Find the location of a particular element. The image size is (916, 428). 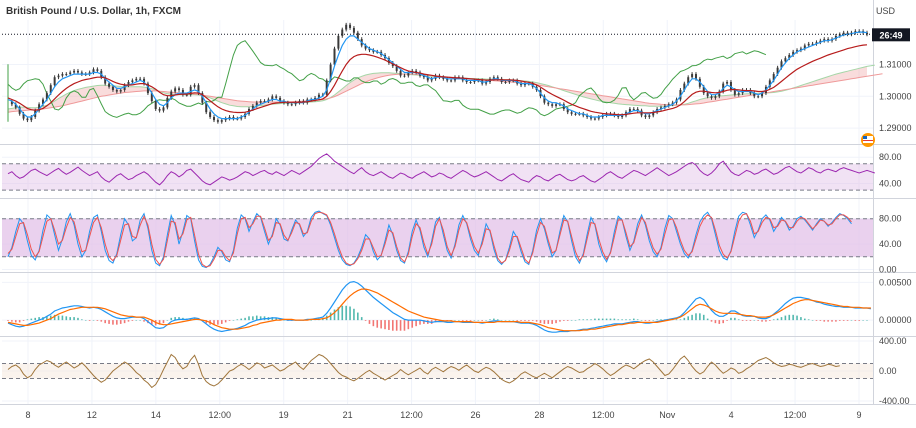

x-tick-label: 12 is located at coordinates (92, 415).